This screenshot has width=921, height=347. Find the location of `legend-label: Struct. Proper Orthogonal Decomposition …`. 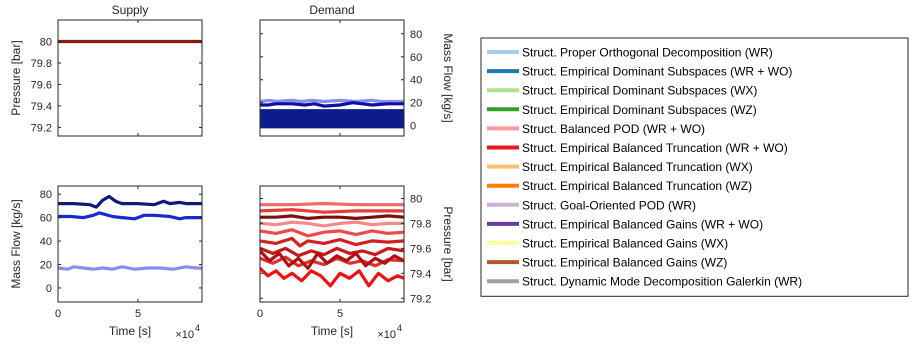

legend-label: Struct. Proper Orthogonal Decomposition … is located at coordinates (647, 53).